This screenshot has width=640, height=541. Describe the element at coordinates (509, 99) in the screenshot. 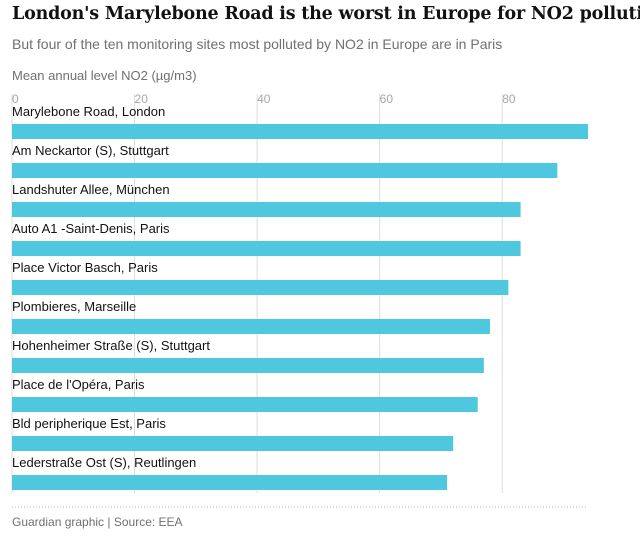

I see `x-tick-label: 80` at that location.